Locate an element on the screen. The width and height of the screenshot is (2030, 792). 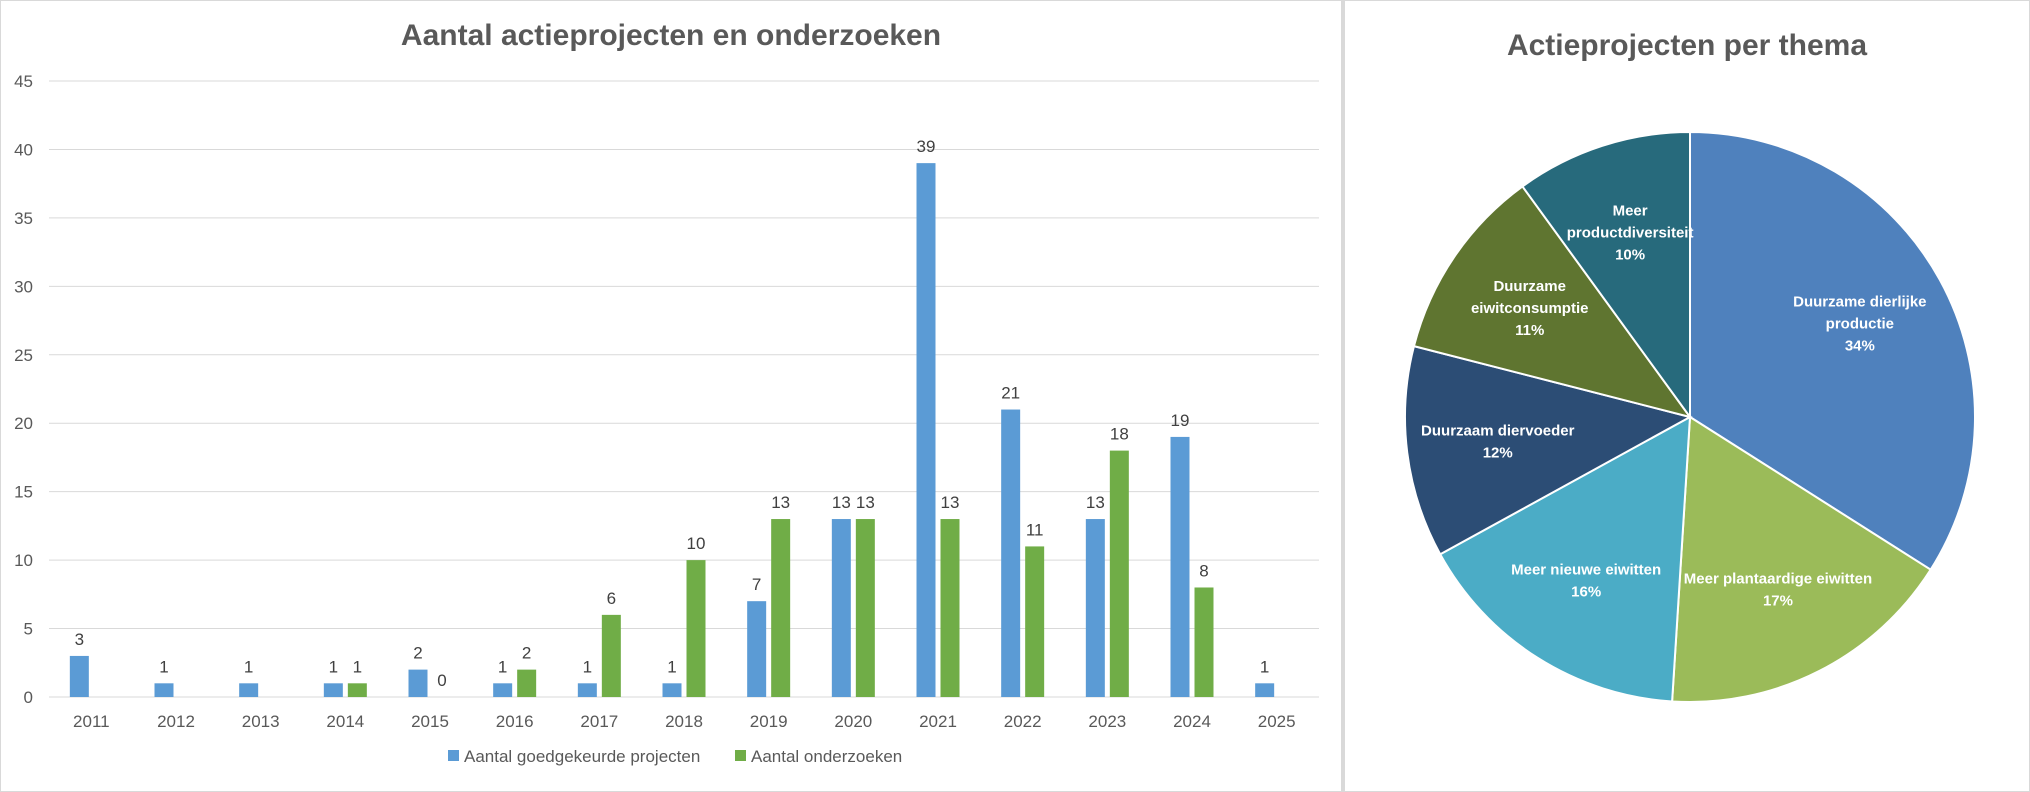
y-tick-label: 5 is located at coordinates (28, 629).